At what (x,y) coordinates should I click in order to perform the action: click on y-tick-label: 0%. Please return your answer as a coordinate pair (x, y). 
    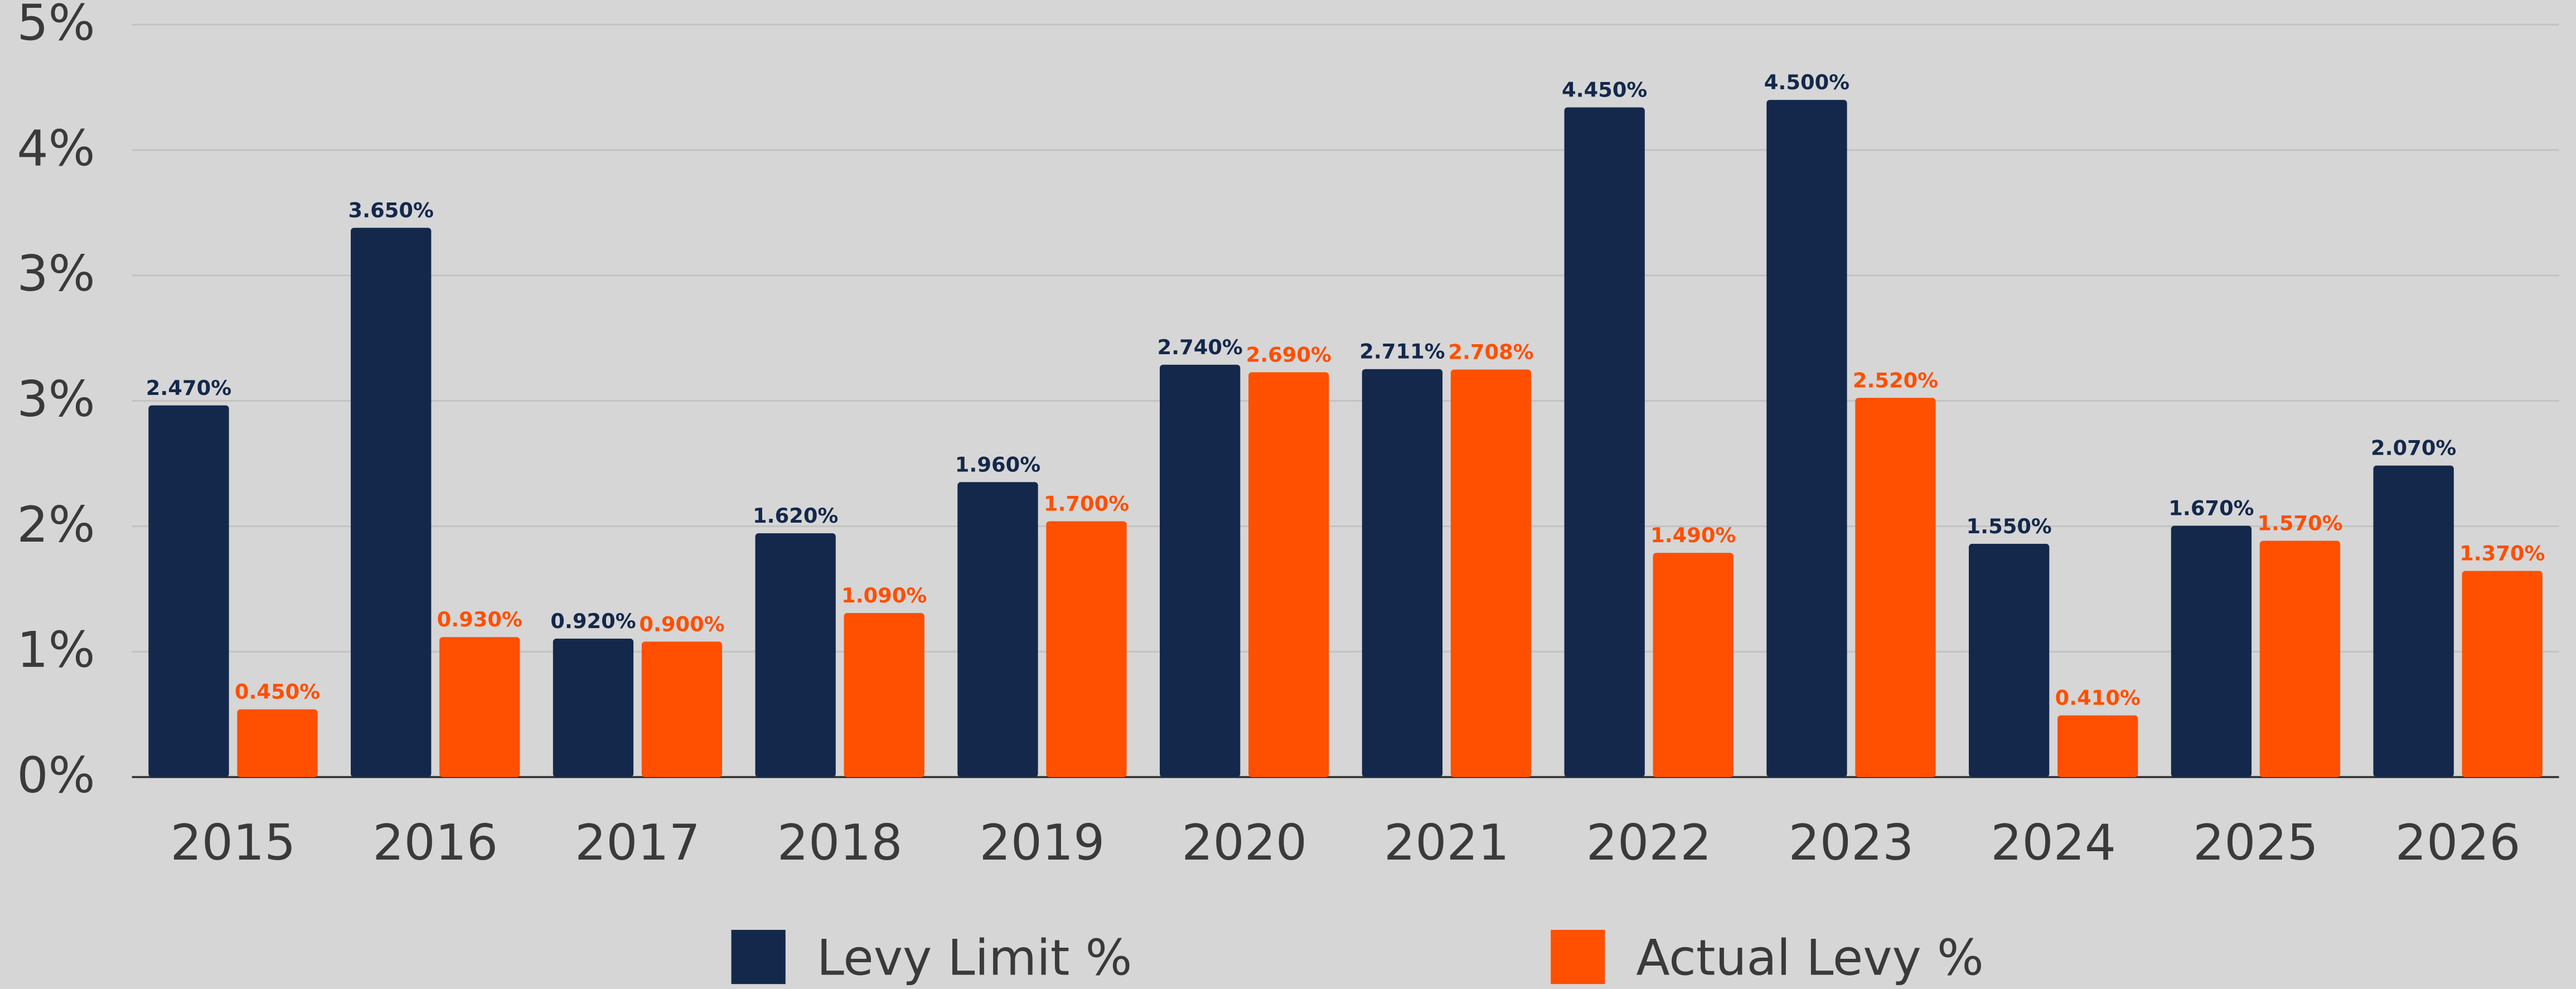
    Looking at the image, I should click on (56, 775).